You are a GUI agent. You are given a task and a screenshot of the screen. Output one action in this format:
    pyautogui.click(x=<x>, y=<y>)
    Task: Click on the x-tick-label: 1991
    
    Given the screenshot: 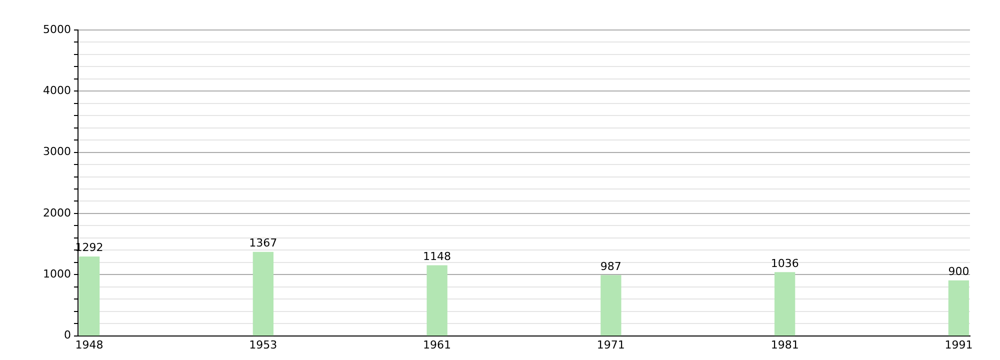 What is the action you would take?
    pyautogui.click(x=958, y=345)
    